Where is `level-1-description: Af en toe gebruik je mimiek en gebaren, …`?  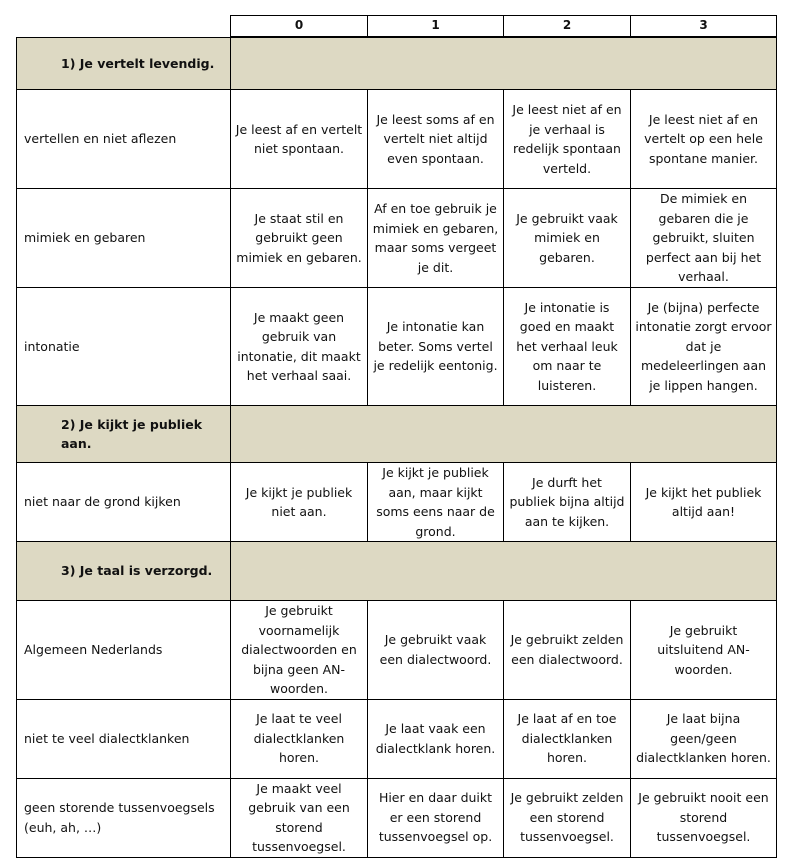
level-1-description: Af en toe gebruik je mimiek en gebaren, … is located at coordinates (435, 238).